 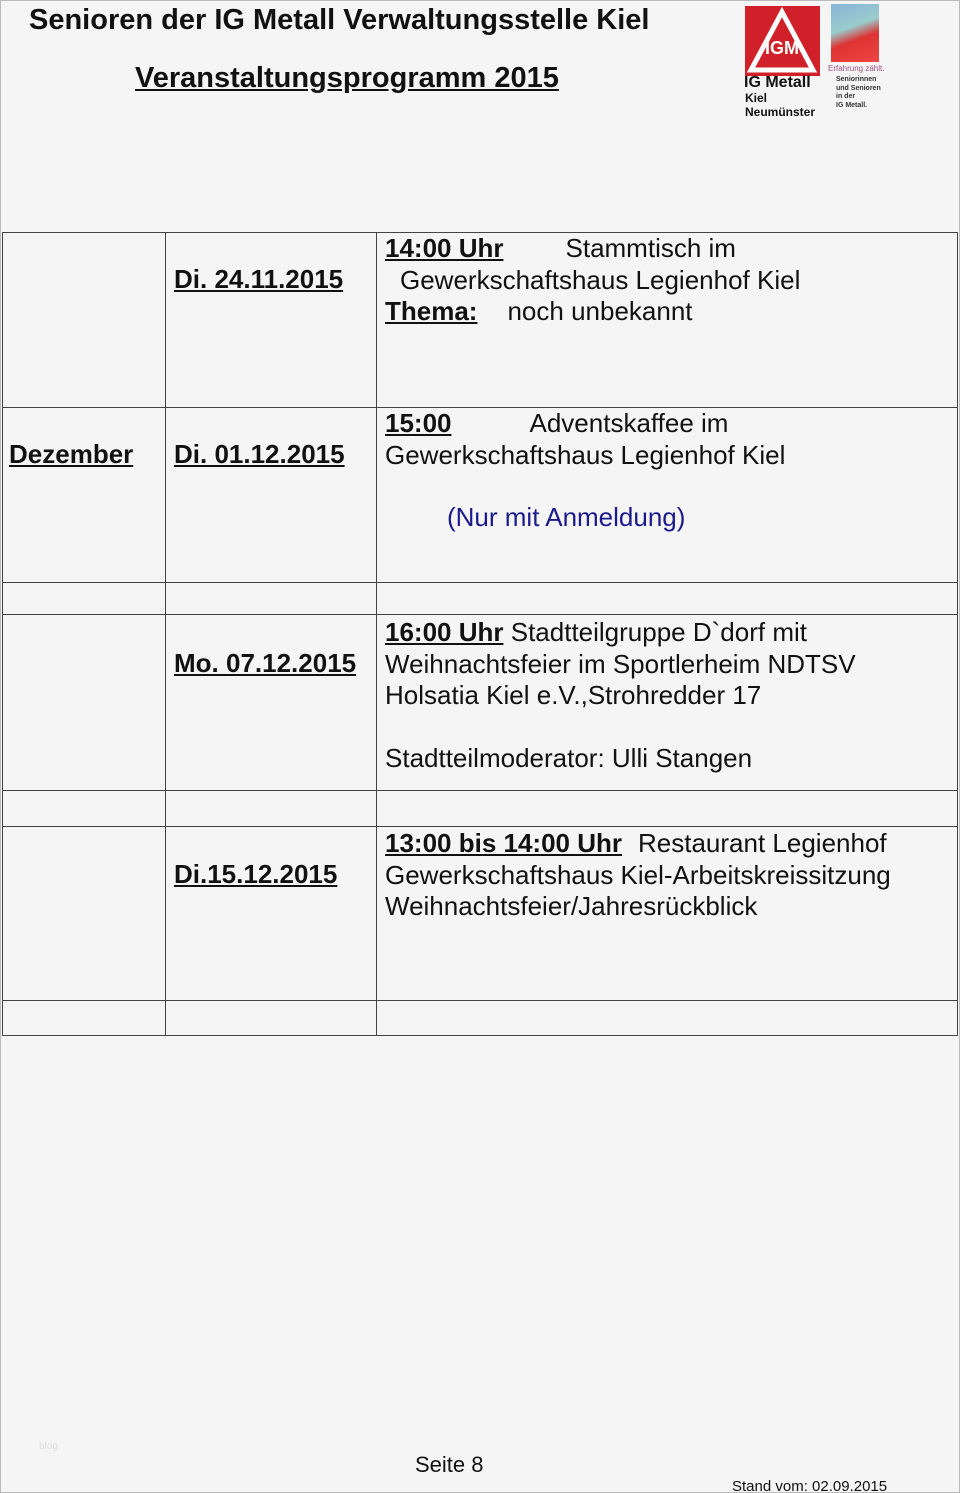 What do you see at coordinates (810, 1485) in the screenshot?
I see `stand-date: Stand vom: 02.09.2015` at bounding box center [810, 1485].